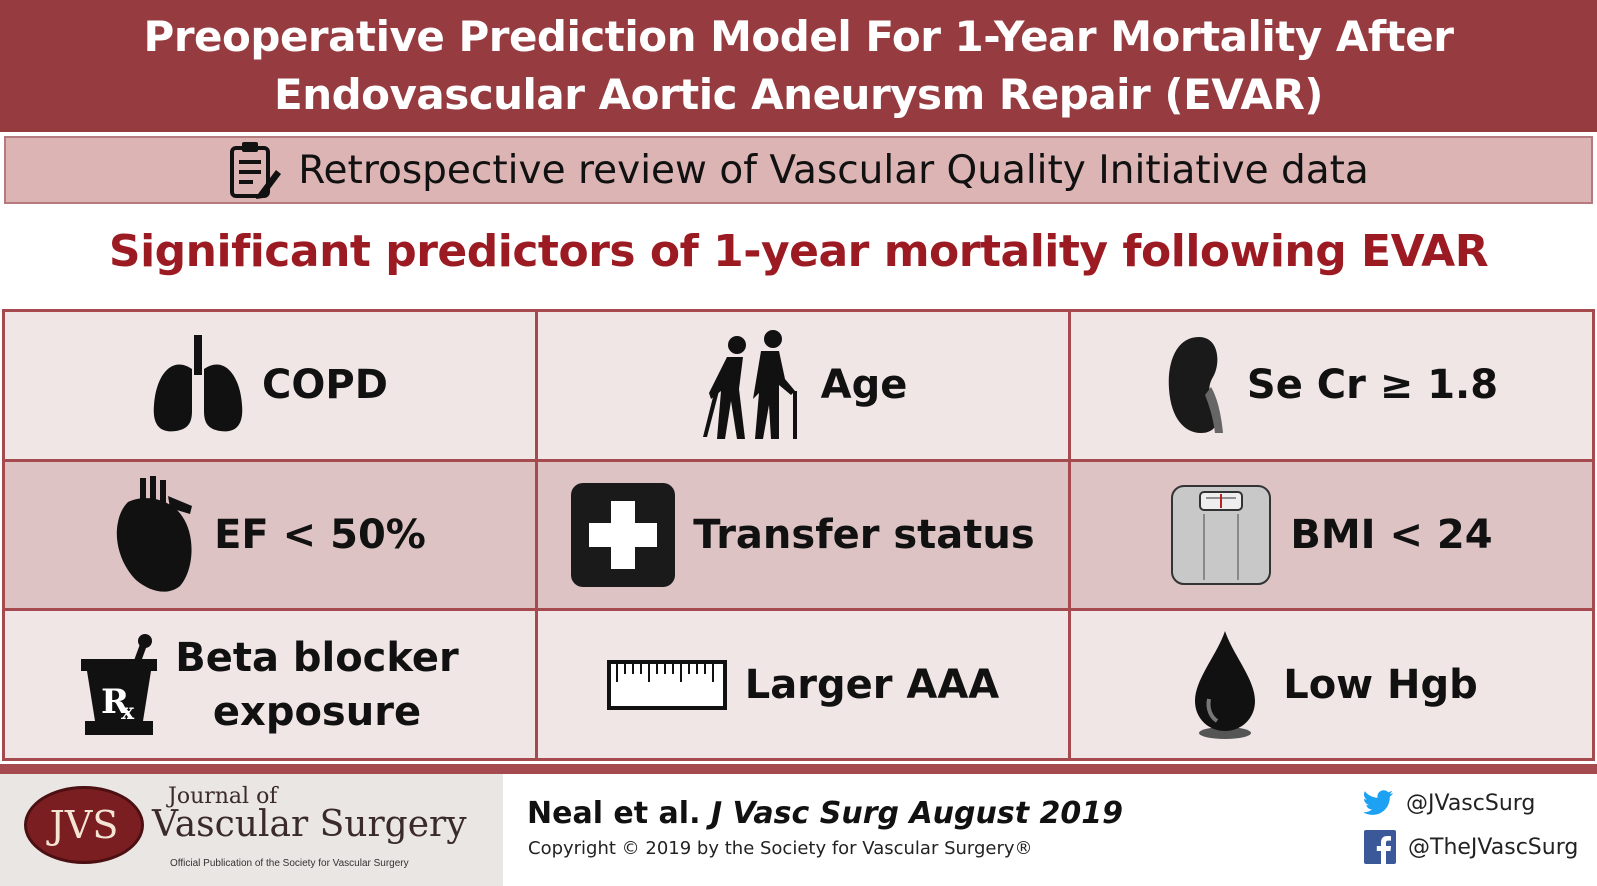 Image resolution: width=1597 pixels, height=886 pixels. Describe the element at coordinates (115, 702) in the screenshot. I see `svg-text: R` at that location.